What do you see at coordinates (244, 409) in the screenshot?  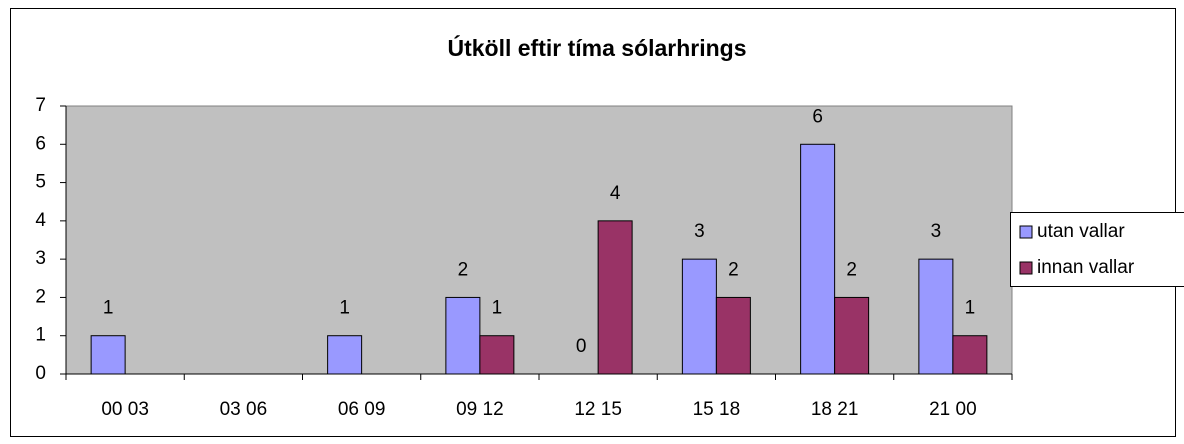 I see `x-tick-label: 03 06` at bounding box center [244, 409].